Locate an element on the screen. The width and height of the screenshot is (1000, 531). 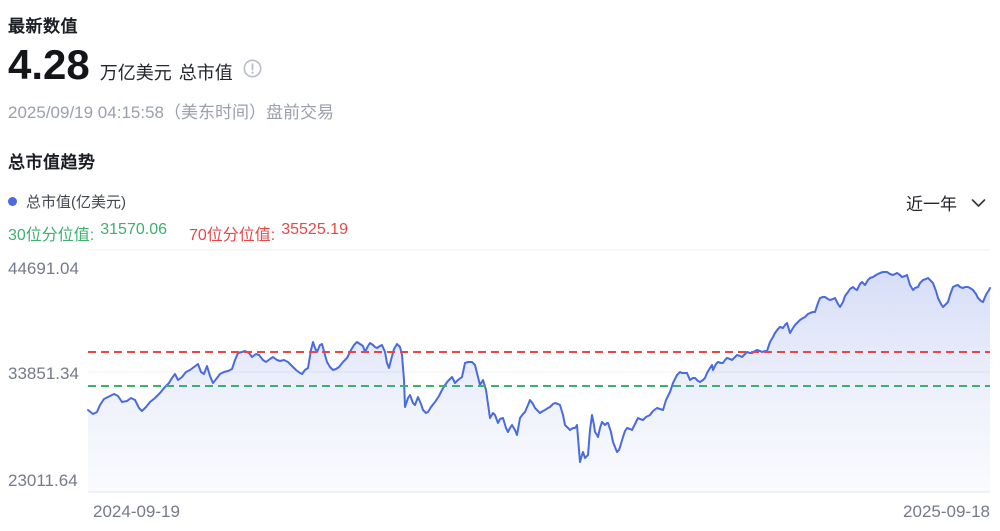
latest-value-row: 4.28 万亿美元 总市值 is located at coordinates (135, 65).